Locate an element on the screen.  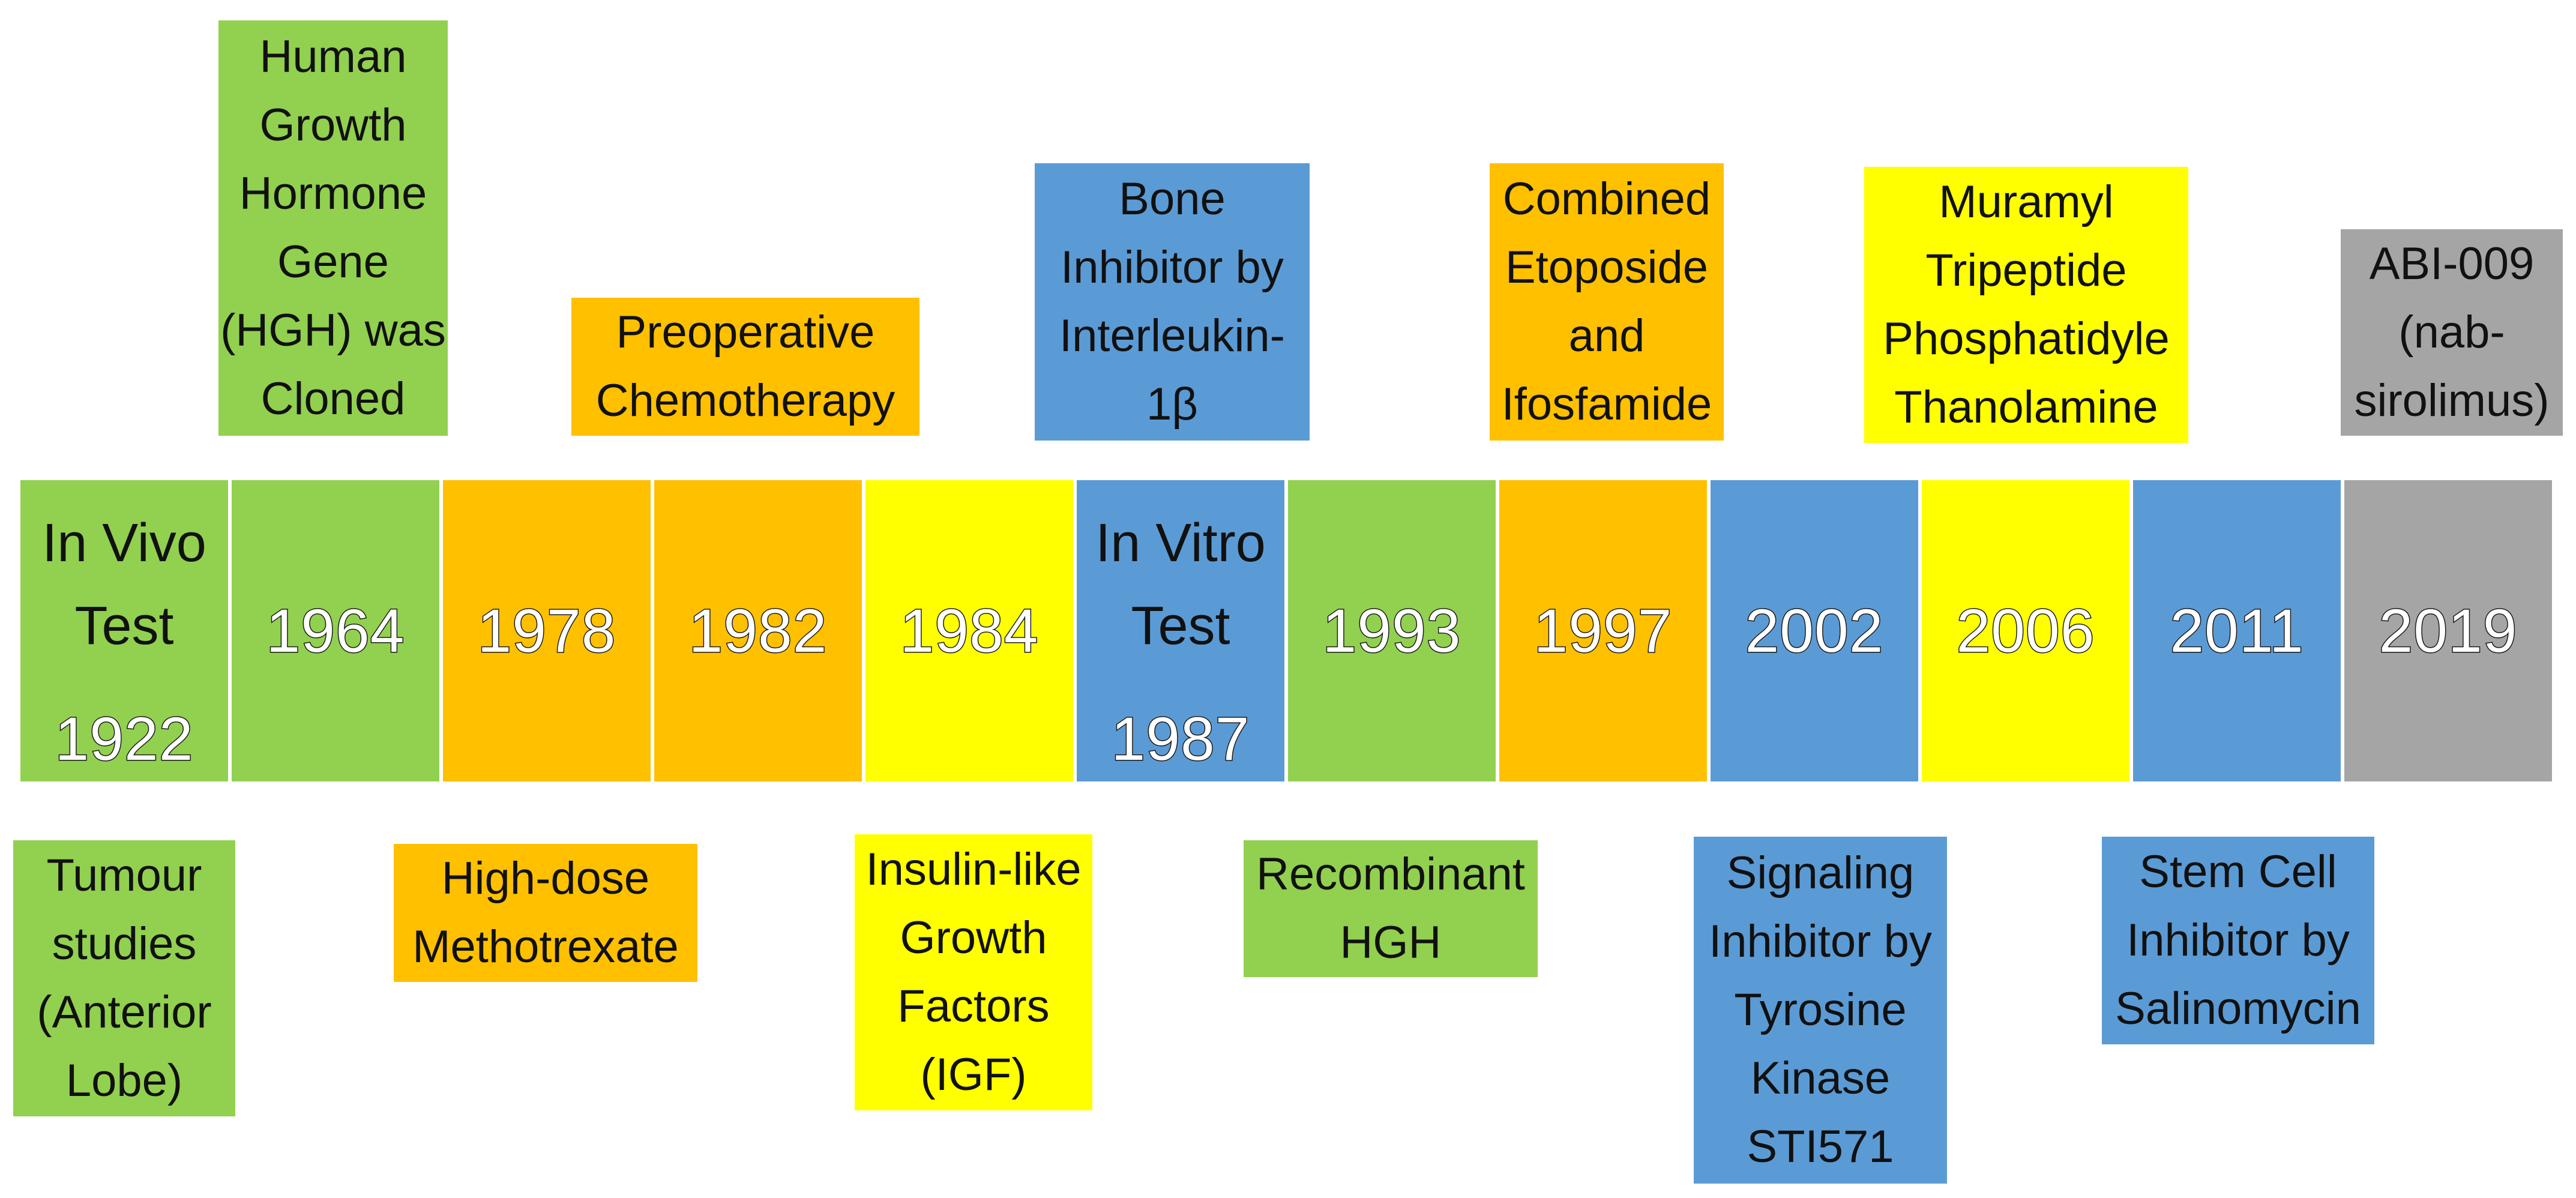
year-1993: 1993 is located at coordinates (1391, 630).